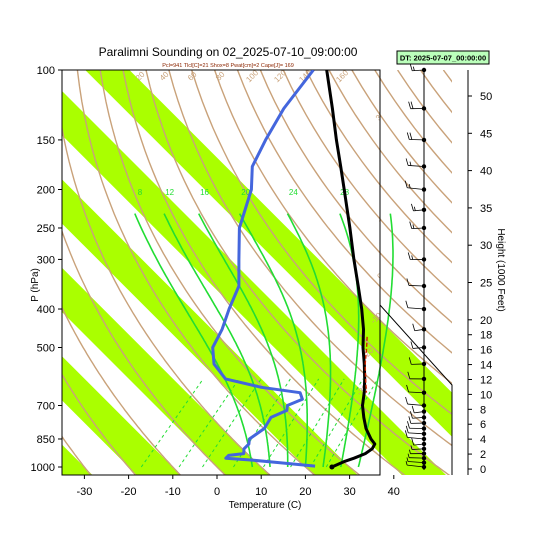 Image resolution: width=540 pixels, height=540 pixels. Describe the element at coordinates (383, 220) in the screenshot. I see `dry-adiabat-label: 10` at that location.